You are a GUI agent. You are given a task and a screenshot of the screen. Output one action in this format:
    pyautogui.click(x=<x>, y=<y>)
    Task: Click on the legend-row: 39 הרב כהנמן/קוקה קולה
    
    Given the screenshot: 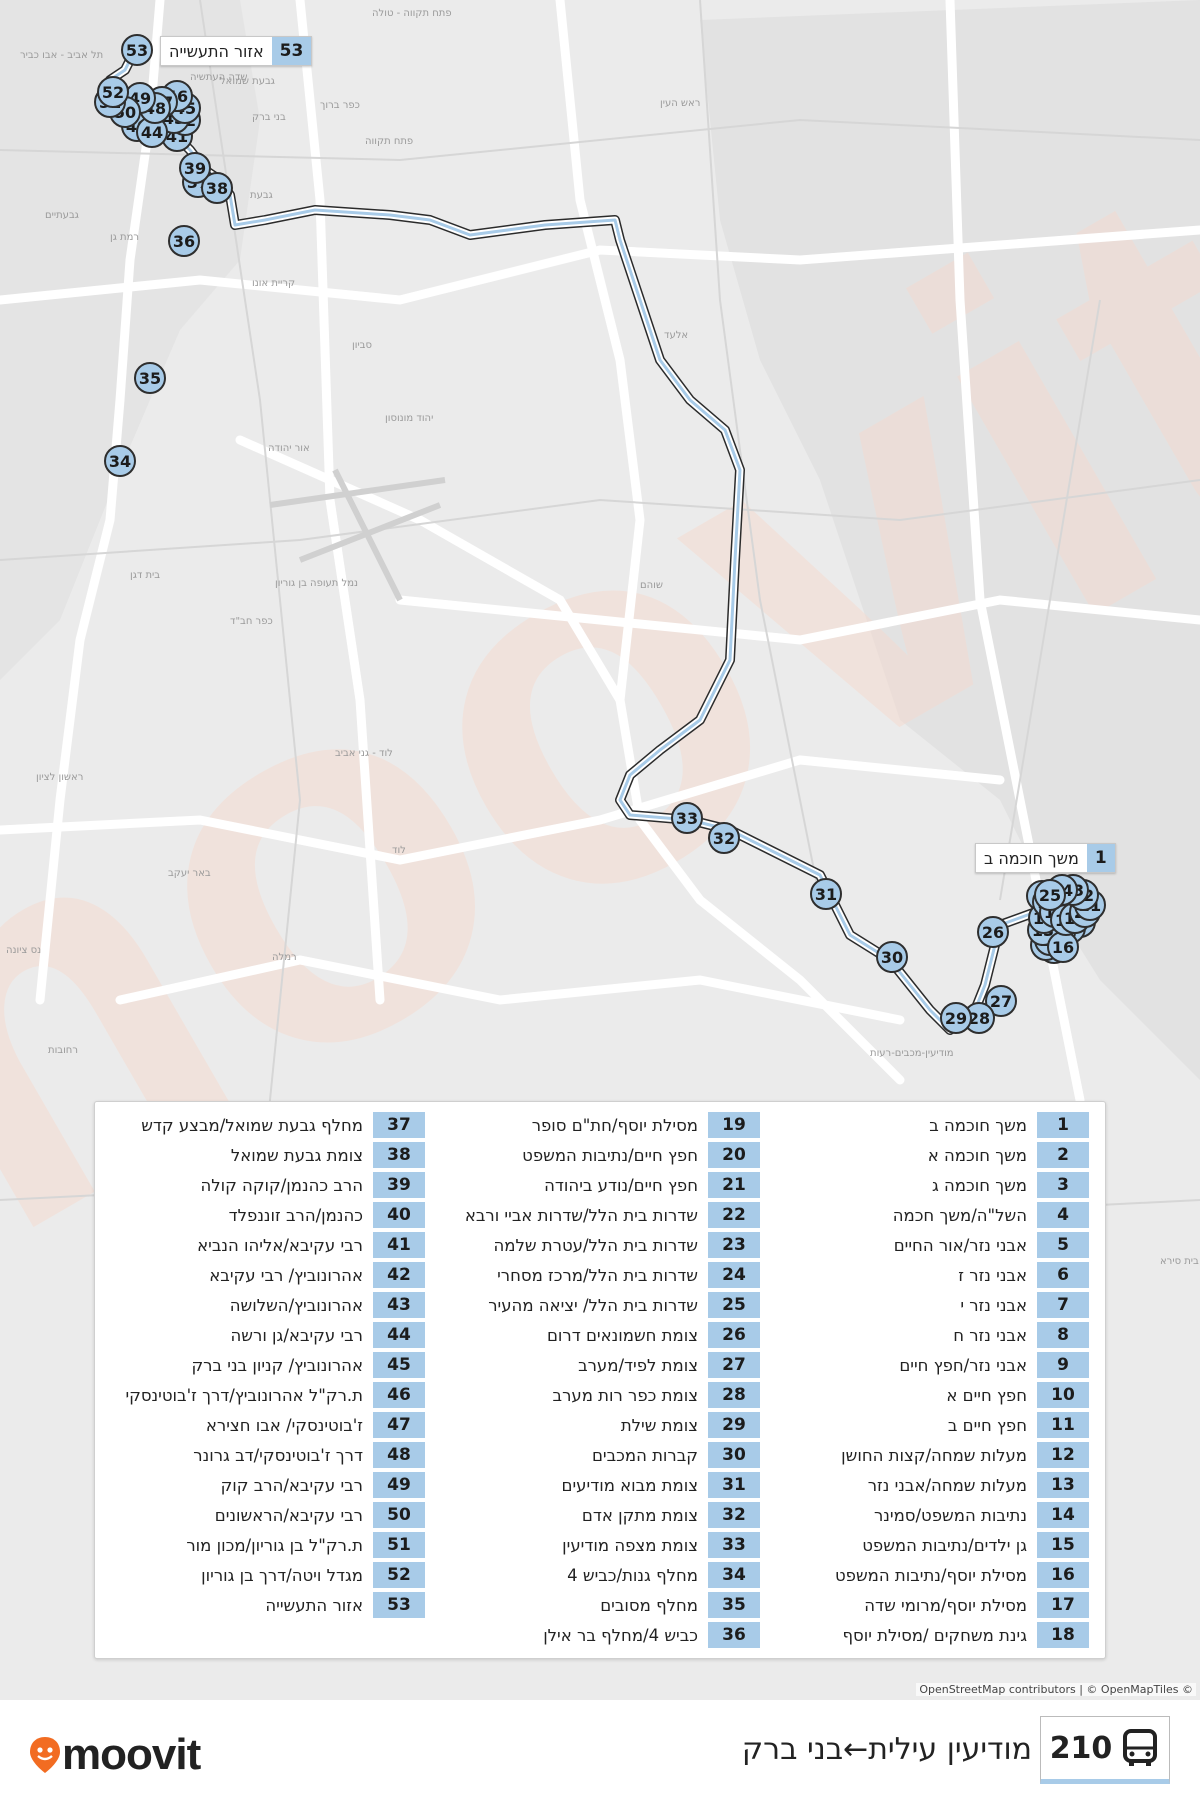 What is the action you would take?
    pyautogui.click(x=265, y=1185)
    